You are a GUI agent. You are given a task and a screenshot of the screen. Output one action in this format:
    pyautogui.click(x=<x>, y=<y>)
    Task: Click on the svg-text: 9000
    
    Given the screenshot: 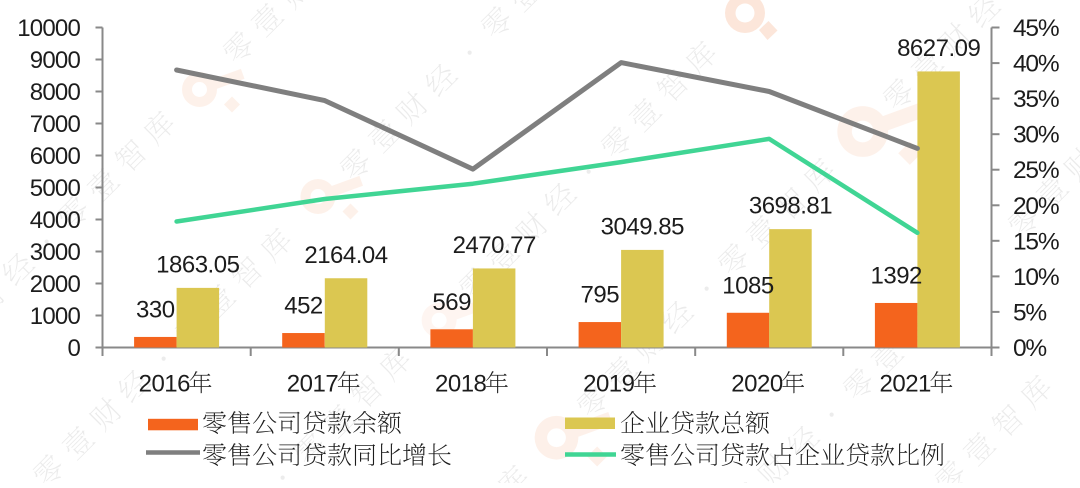 What is the action you would take?
    pyautogui.click(x=55, y=60)
    